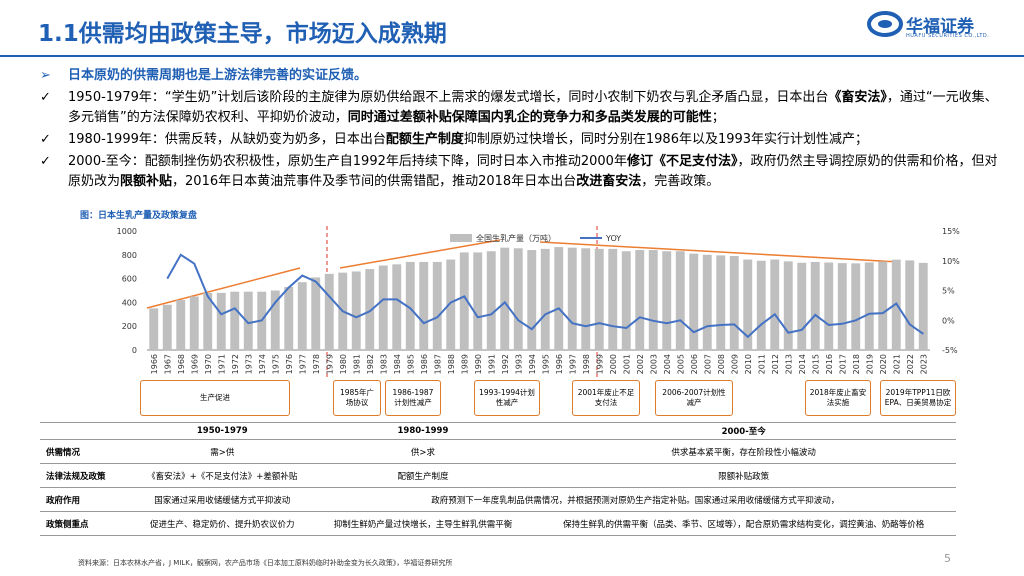  I want to click on annotation-box: 1986-1987计划性减产, so click(413, 398).